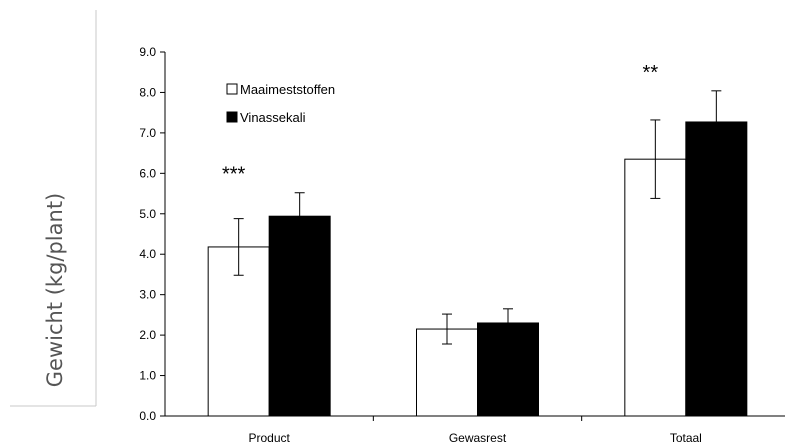 This screenshot has height=447, width=785. Describe the element at coordinates (147, 173) in the screenshot. I see `y-tick-label: 6.0` at that location.